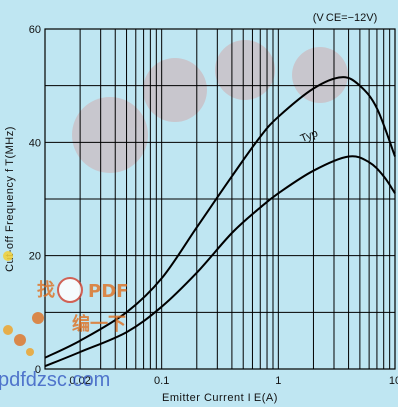  Describe the element at coordinates (220, 398) in the screenshot. I see `x-axis-title: Emitter Current I E(A)` at that location.